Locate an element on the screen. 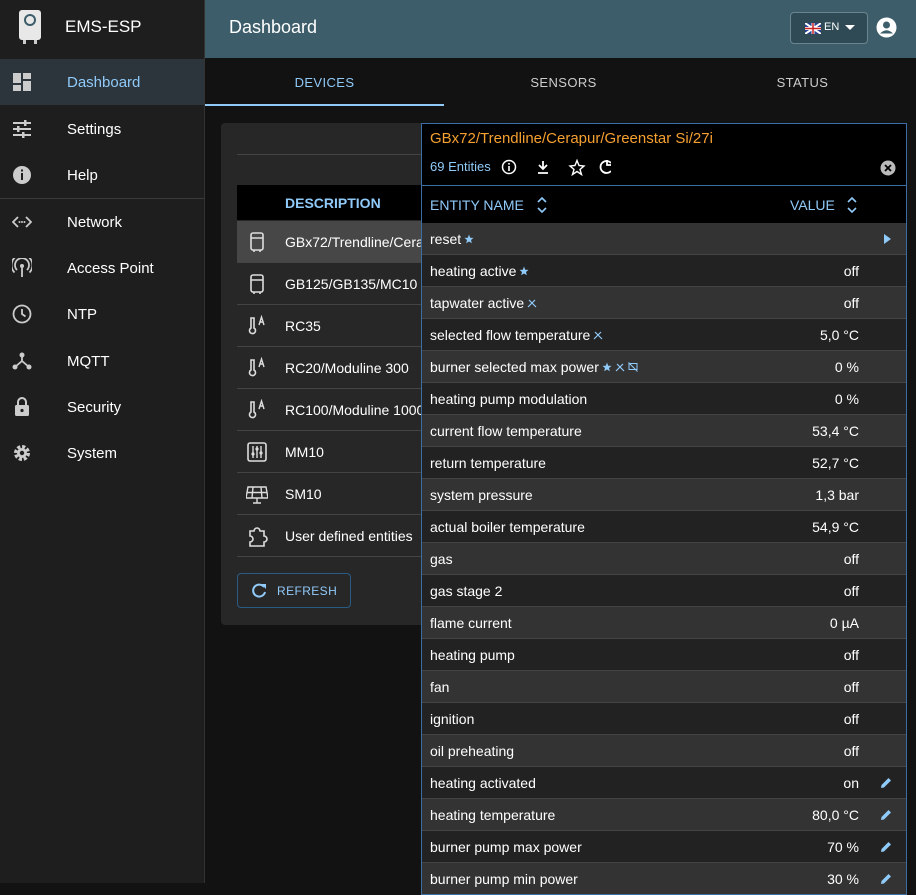 This screenshot has width=916, height=895. entity-row: burner selected max power0 % is located at coordinates (664, 367).